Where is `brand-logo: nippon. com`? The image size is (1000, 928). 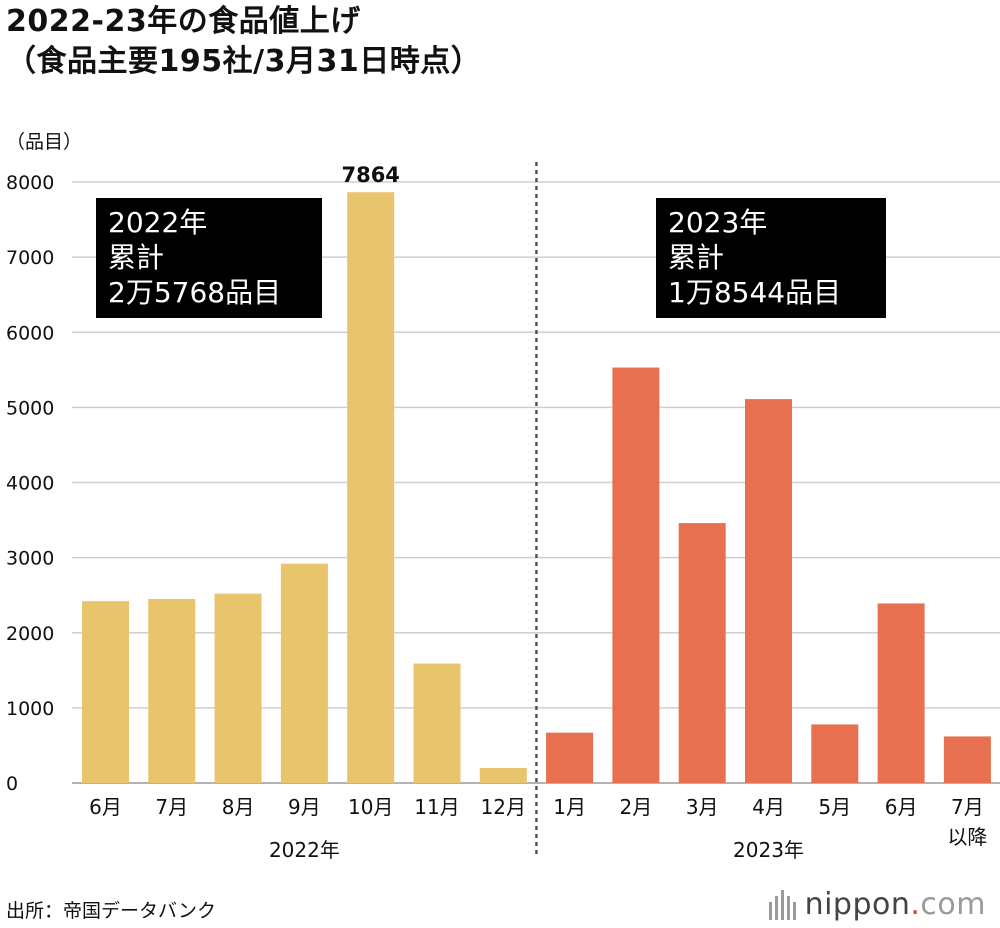 brand-logo: nippon. com is located at coordinates (877, 904).